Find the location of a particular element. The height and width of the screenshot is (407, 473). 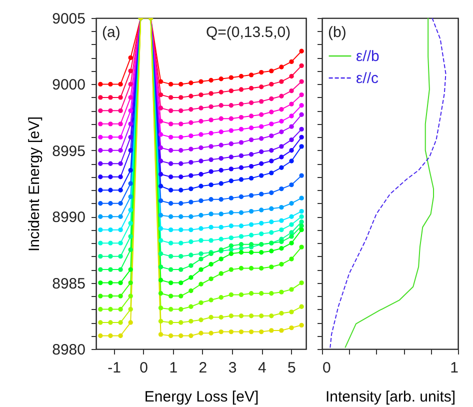

x-tick-label: -1 is located at coordinates (114, 368).